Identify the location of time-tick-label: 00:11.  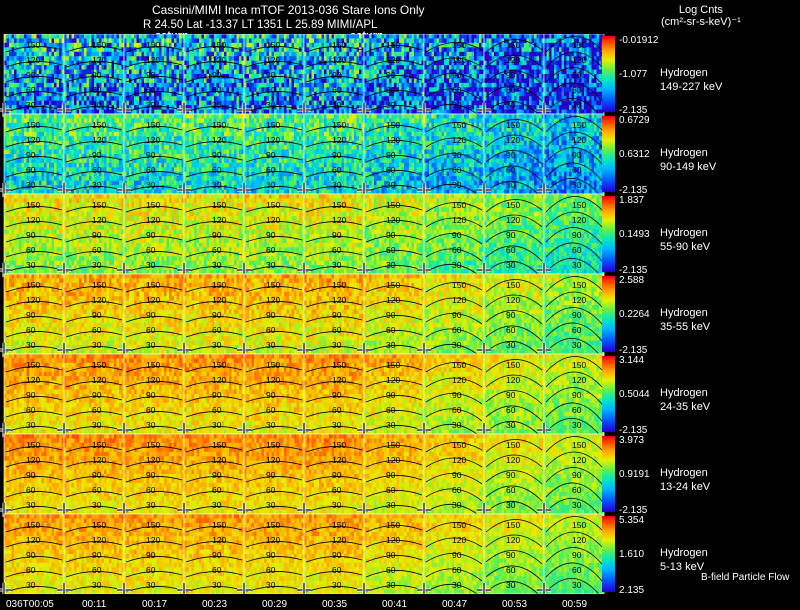
(94, 604).